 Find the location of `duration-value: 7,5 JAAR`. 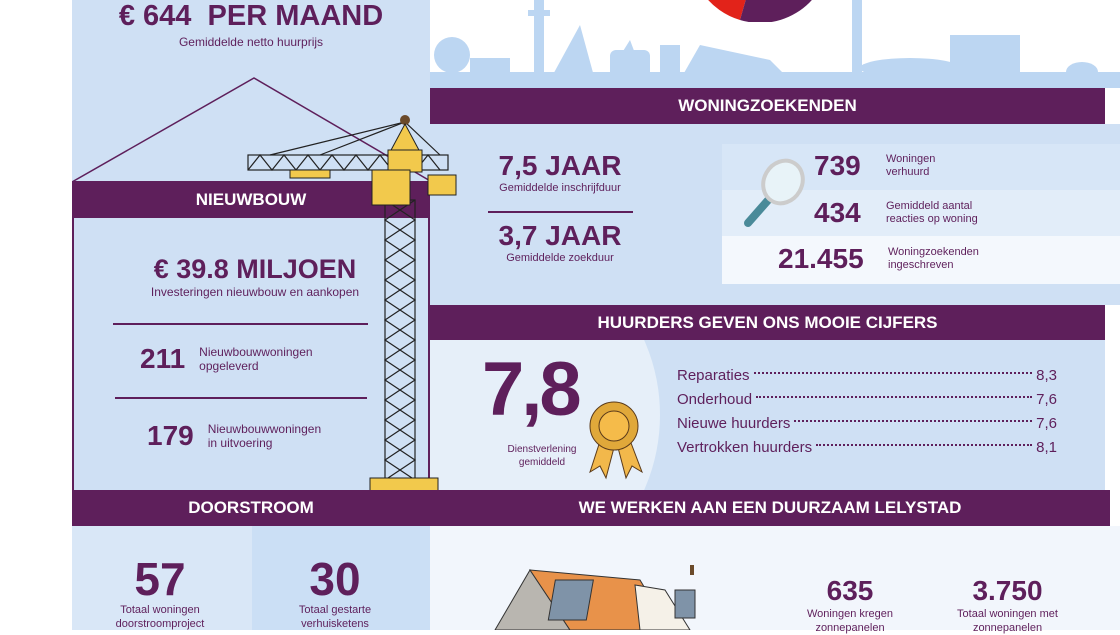

duration-value: 7,5 JAAR is located at coordinates (560, 165).